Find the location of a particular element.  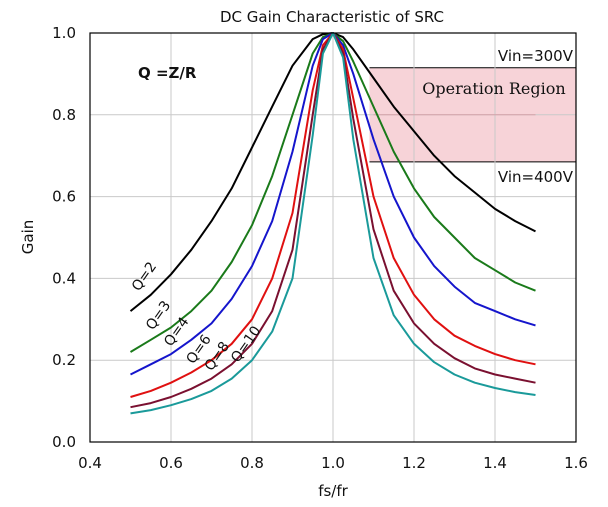

y-tick-label: 0.6 is located at coordinates (64, 197).